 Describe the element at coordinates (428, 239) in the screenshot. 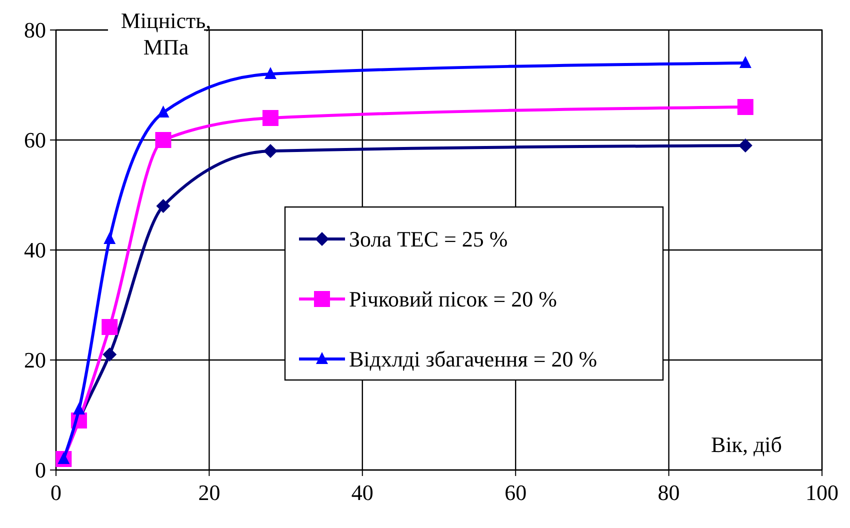

I see `legend-label: Зола ТЕС = 25 %` at that location.